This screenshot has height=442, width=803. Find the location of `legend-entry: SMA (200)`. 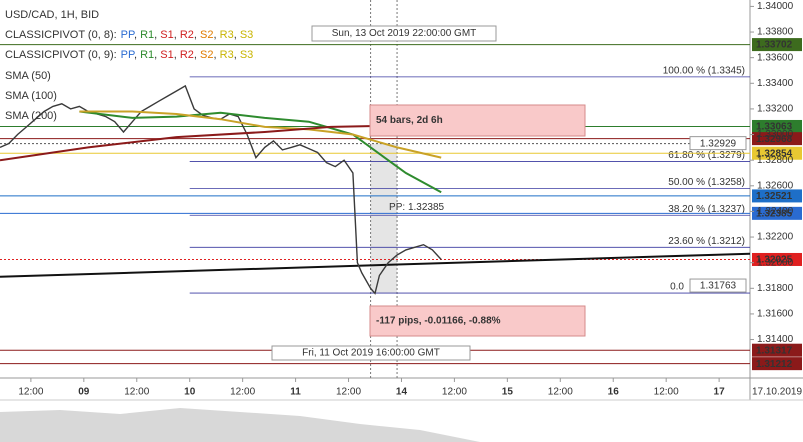

legend-entry: SMA (200) is located at coordinates (31, 116).